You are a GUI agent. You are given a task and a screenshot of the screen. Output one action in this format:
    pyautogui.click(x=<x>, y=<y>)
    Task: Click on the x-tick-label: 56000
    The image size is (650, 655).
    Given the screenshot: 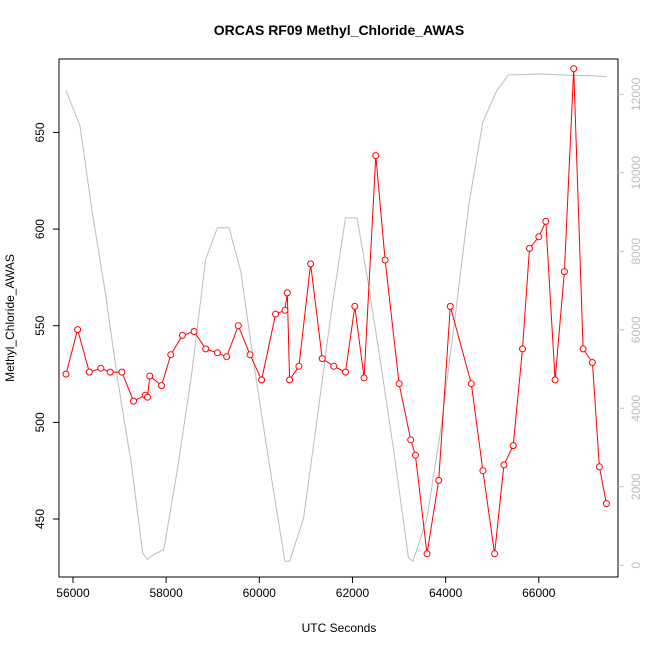 What is the action you would take?
    pyautogui.click(x=73, y=593)
    